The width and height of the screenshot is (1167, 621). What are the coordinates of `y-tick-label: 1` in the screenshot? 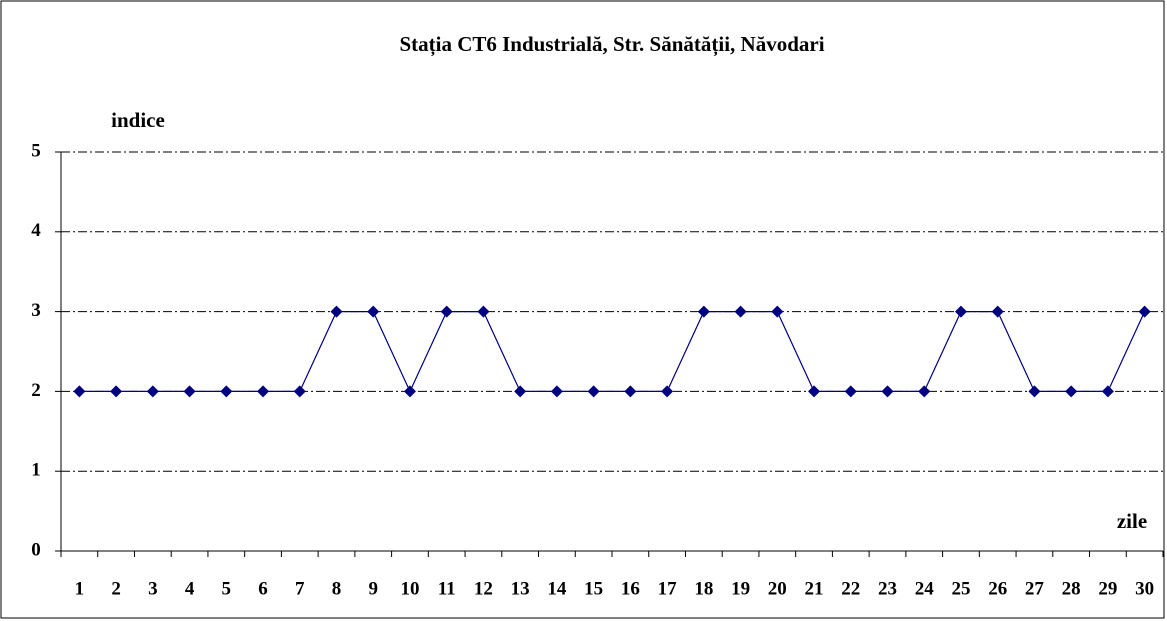 It's located at (36, 470).